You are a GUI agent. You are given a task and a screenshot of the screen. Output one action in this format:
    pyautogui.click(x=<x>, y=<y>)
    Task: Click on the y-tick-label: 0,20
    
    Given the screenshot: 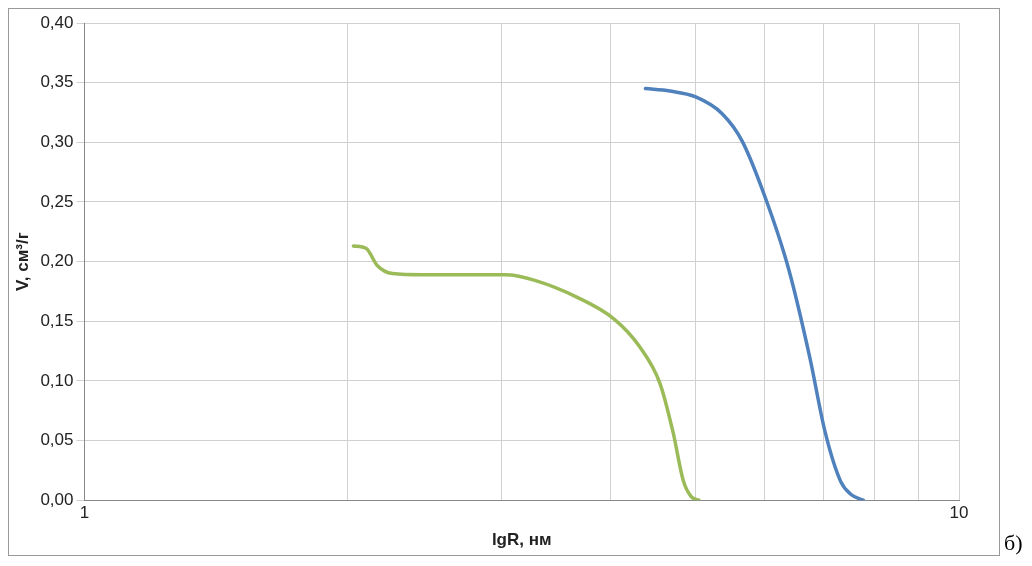 What is the action you would take?
    pyautogui.click(x=57, y=261)
    